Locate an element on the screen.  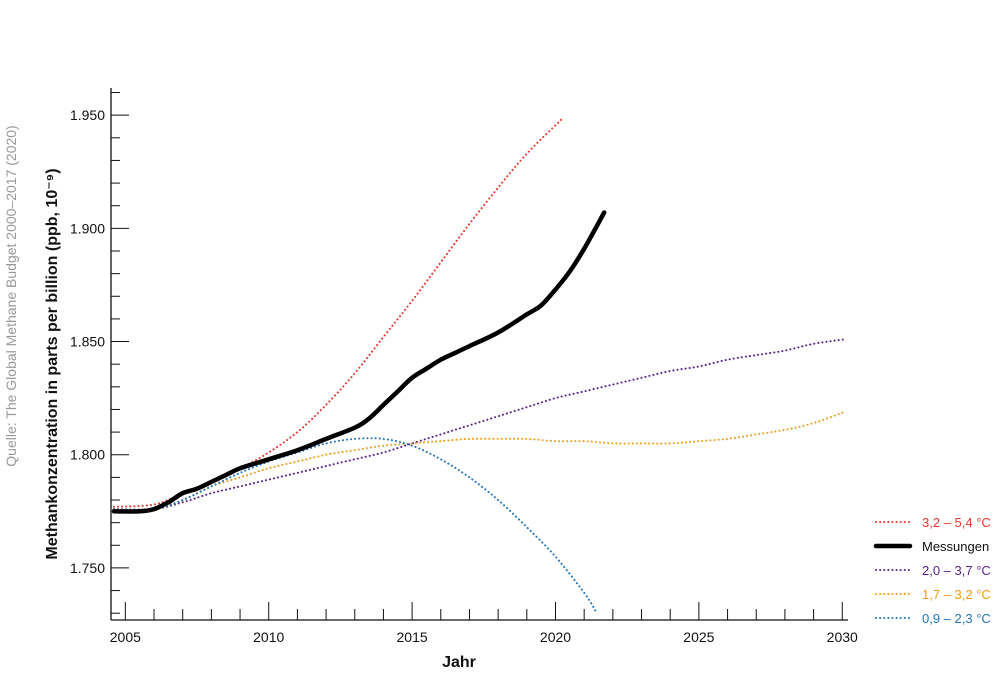
x-tick-label: 2030 is located at coordinates (842, 637).